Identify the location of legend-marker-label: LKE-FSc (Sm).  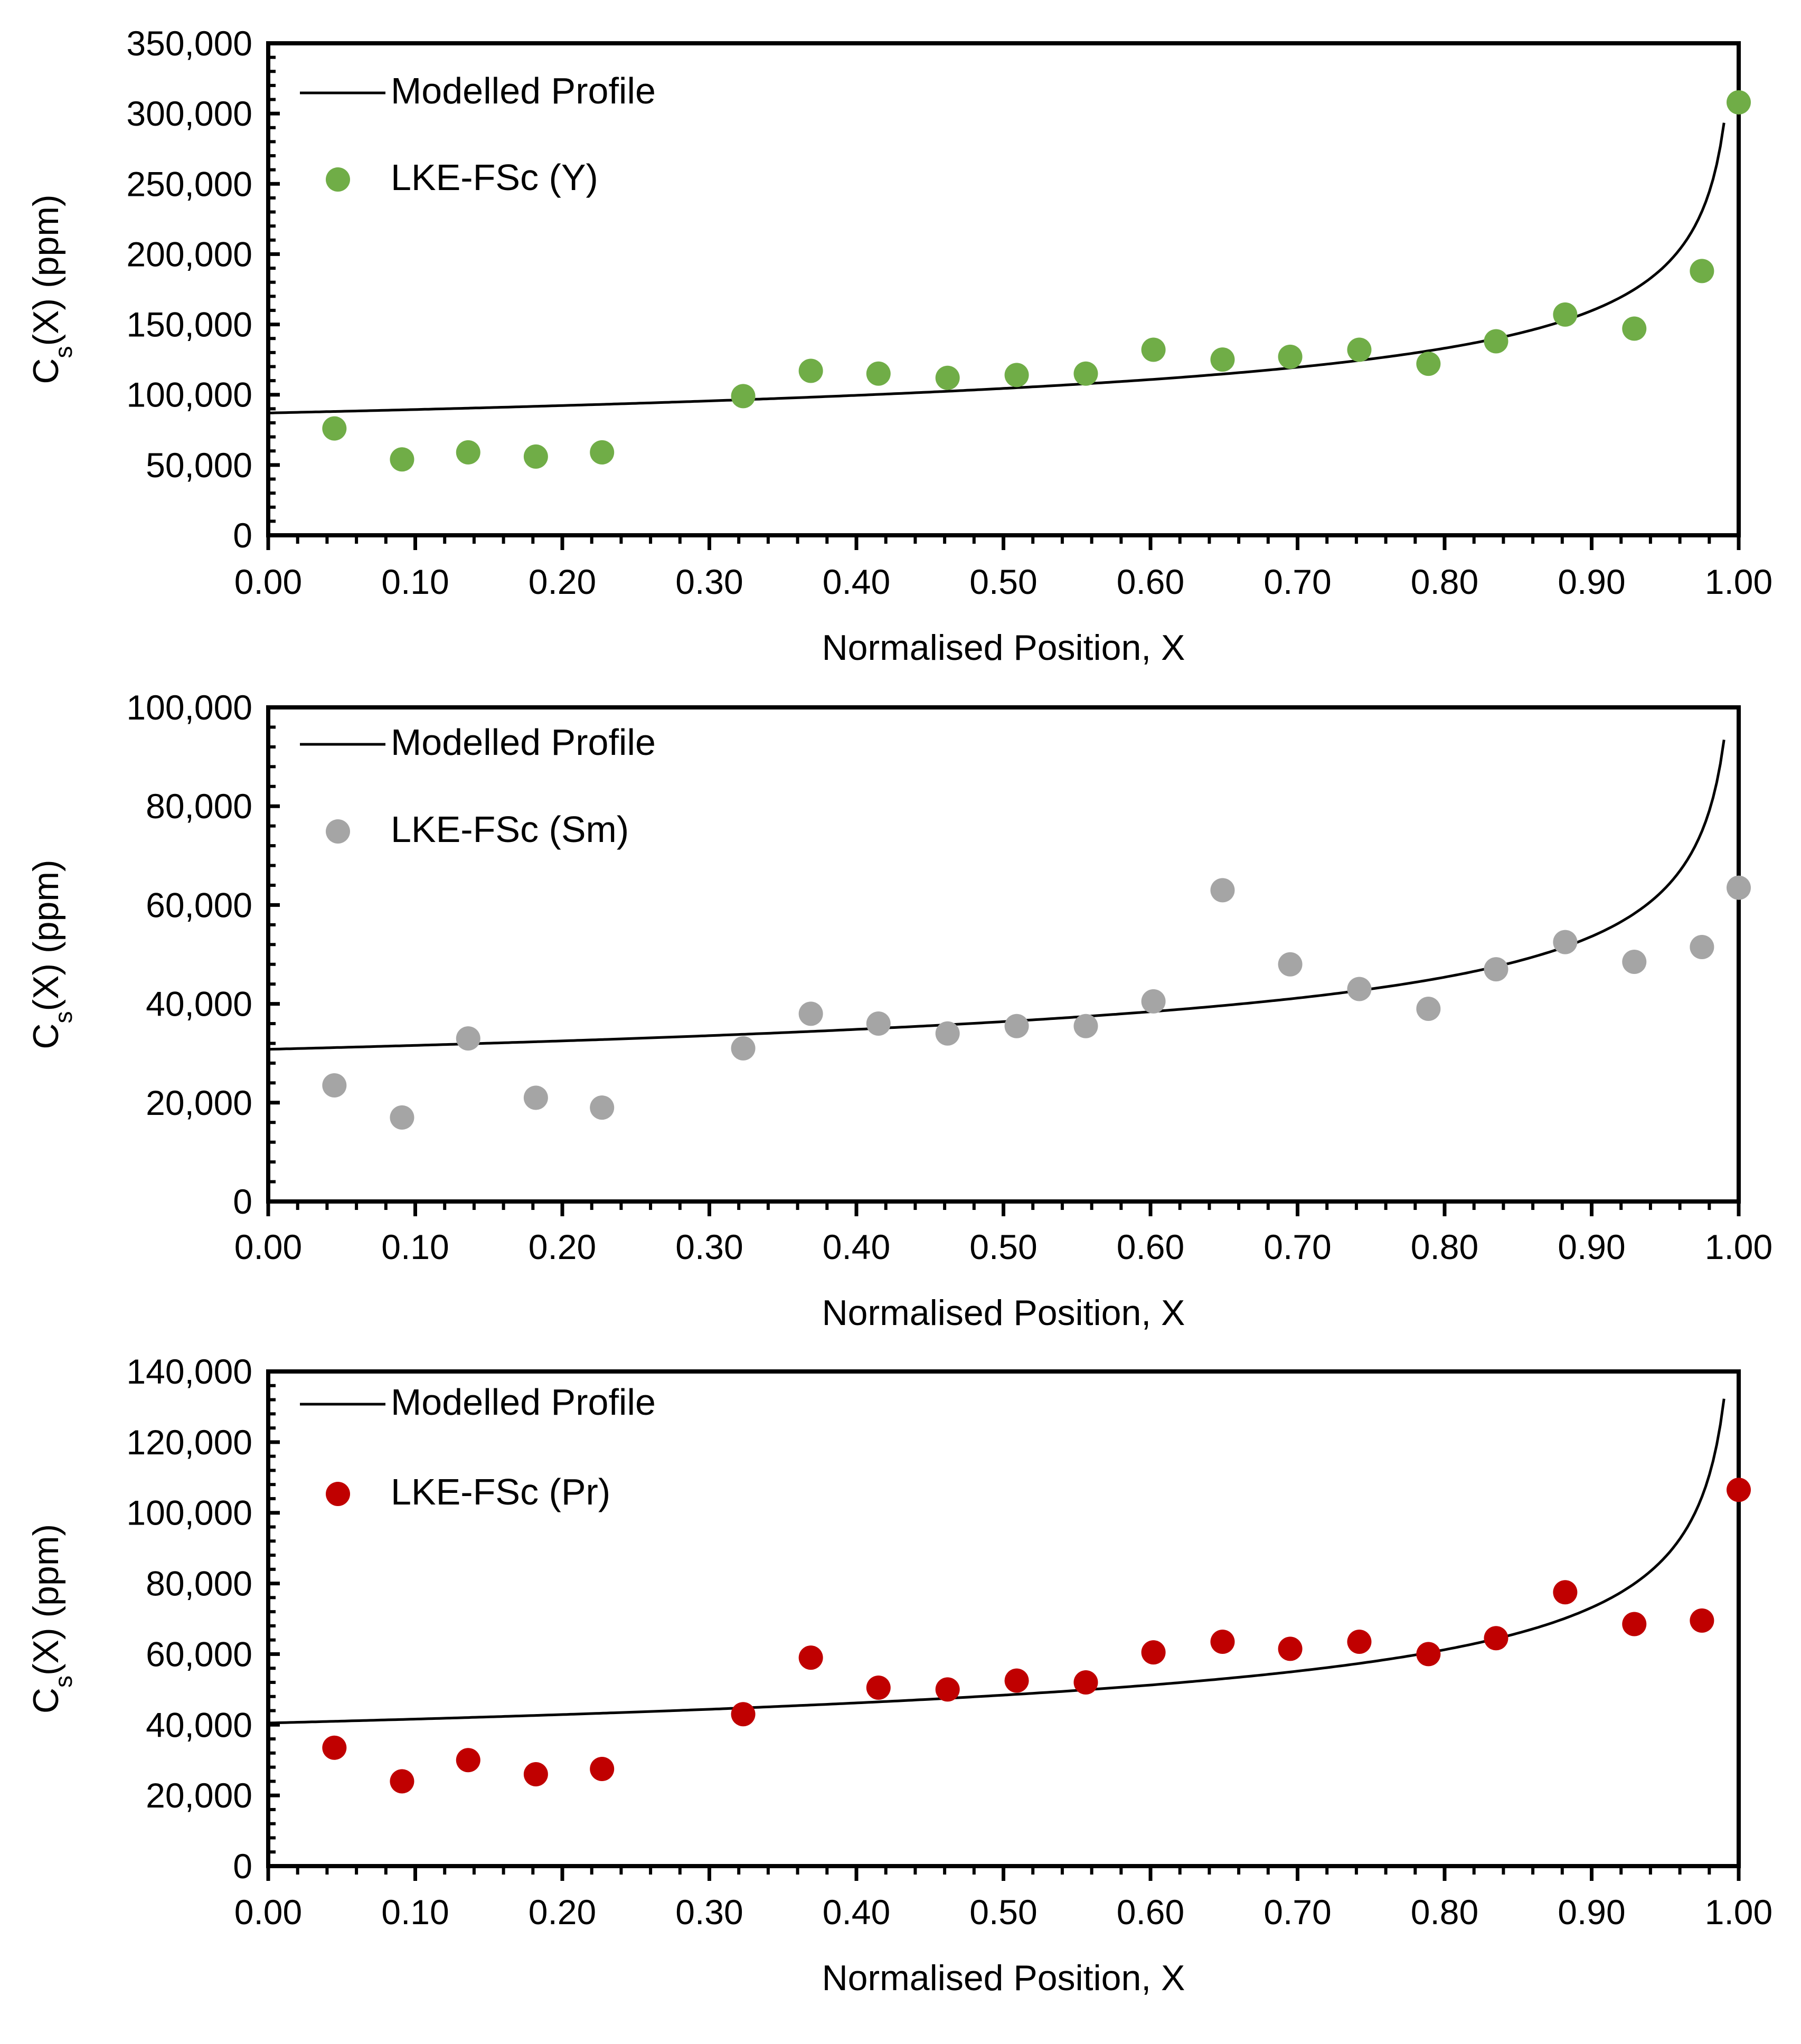
(510, 830).